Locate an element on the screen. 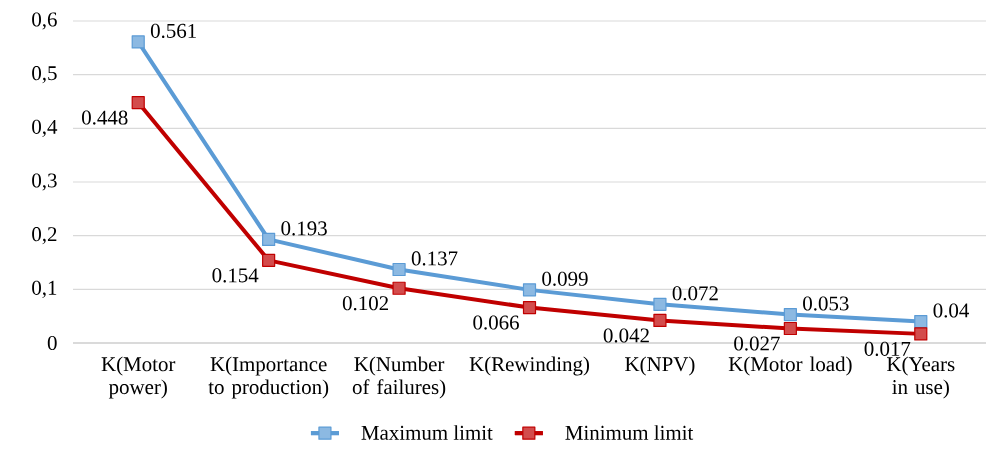 This screenshot has width=1001, height=465. data-label: 0.072 is located at coordinates (695, 293).